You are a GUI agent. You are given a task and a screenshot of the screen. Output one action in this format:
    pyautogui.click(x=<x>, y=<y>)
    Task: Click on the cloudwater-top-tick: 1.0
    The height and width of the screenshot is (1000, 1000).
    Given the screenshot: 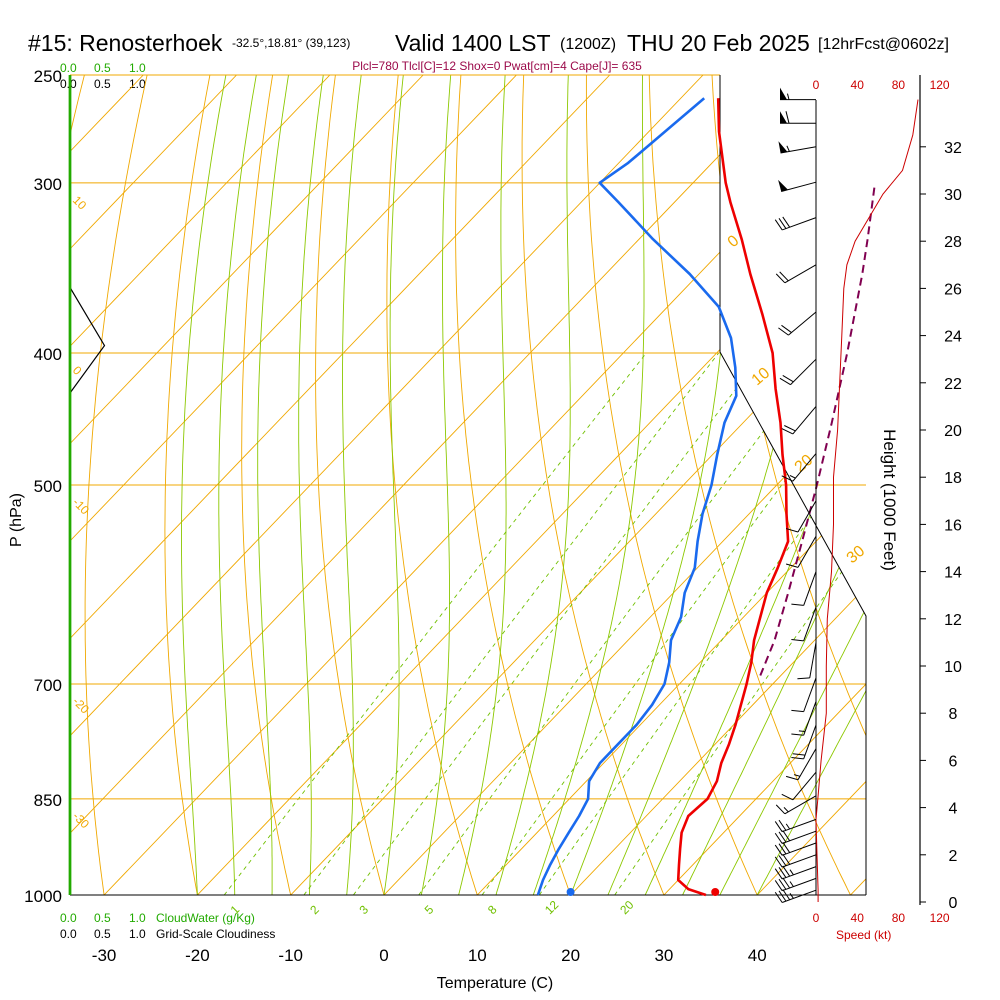 What is the action you would take?
    pyautogui.click(x=137, y=68)
    